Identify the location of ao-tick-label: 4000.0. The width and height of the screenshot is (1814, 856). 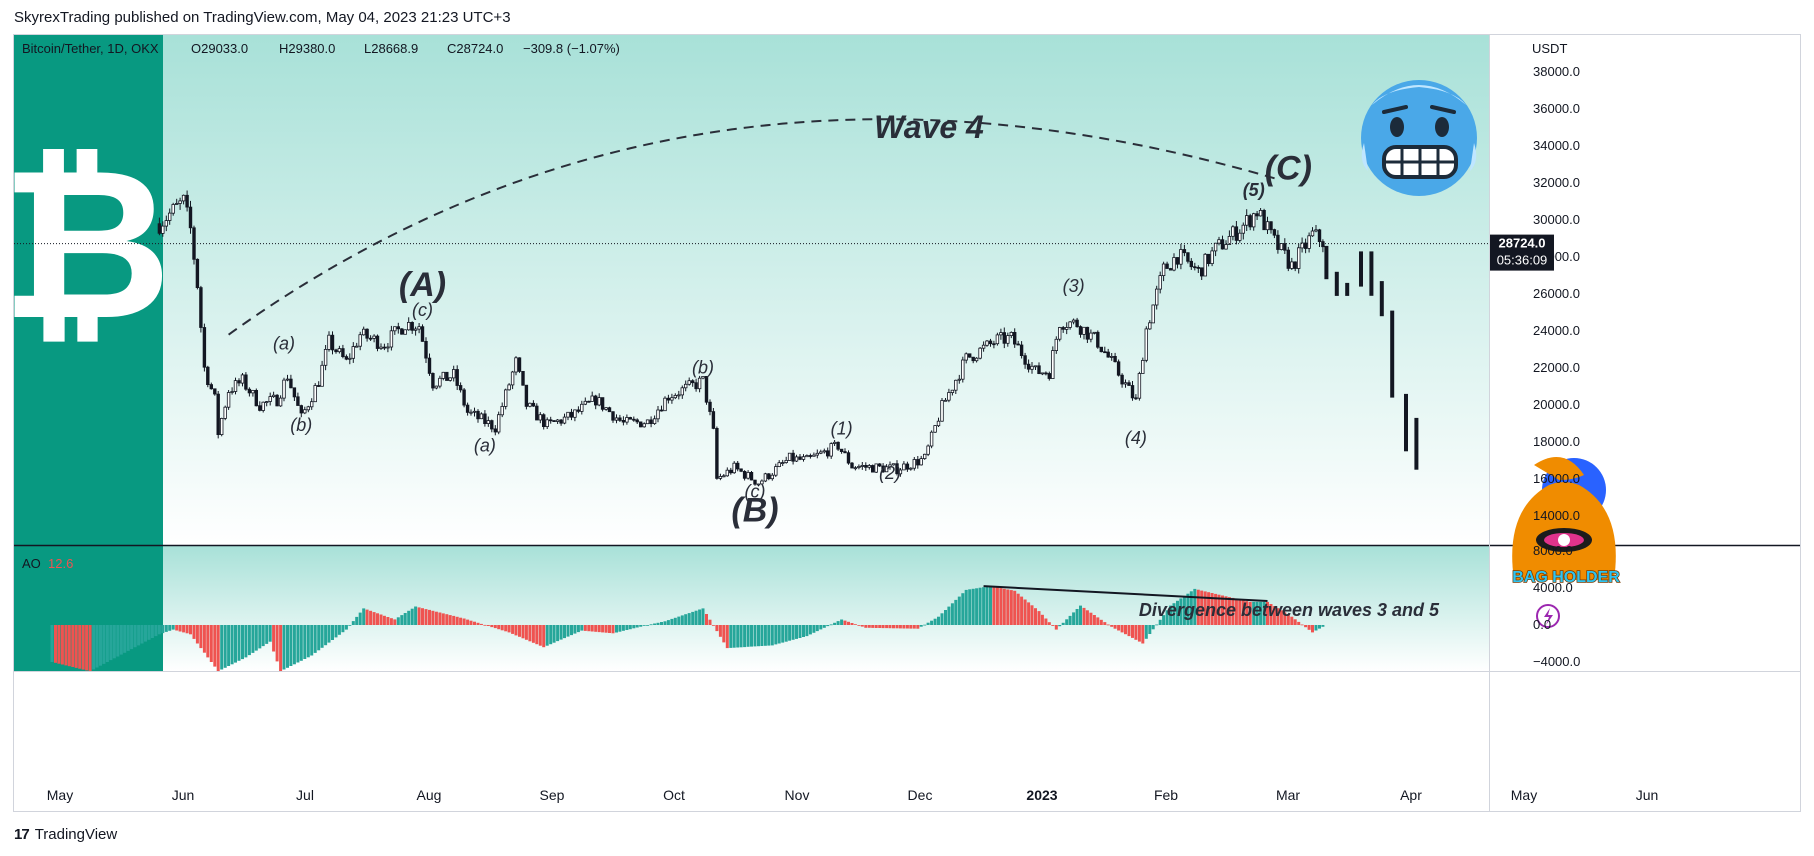
(1553, 587).